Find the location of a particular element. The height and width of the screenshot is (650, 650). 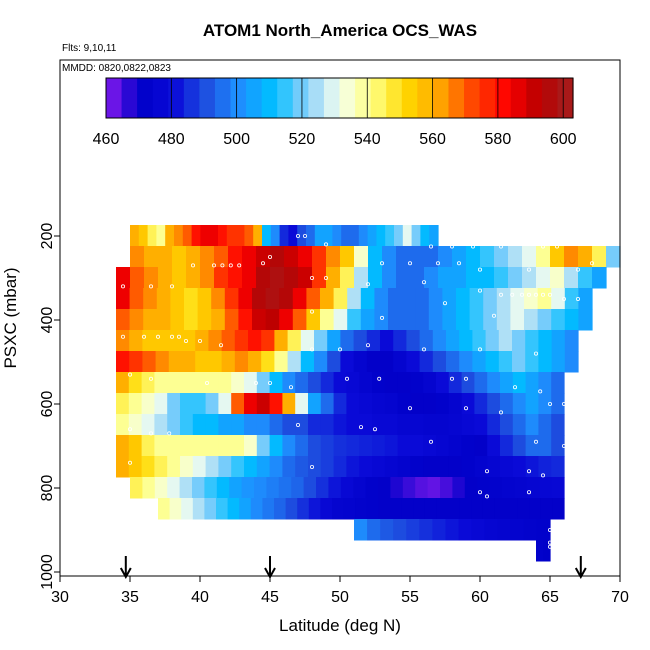

y-tick-label: 600 is located at coordinates (47, 404).